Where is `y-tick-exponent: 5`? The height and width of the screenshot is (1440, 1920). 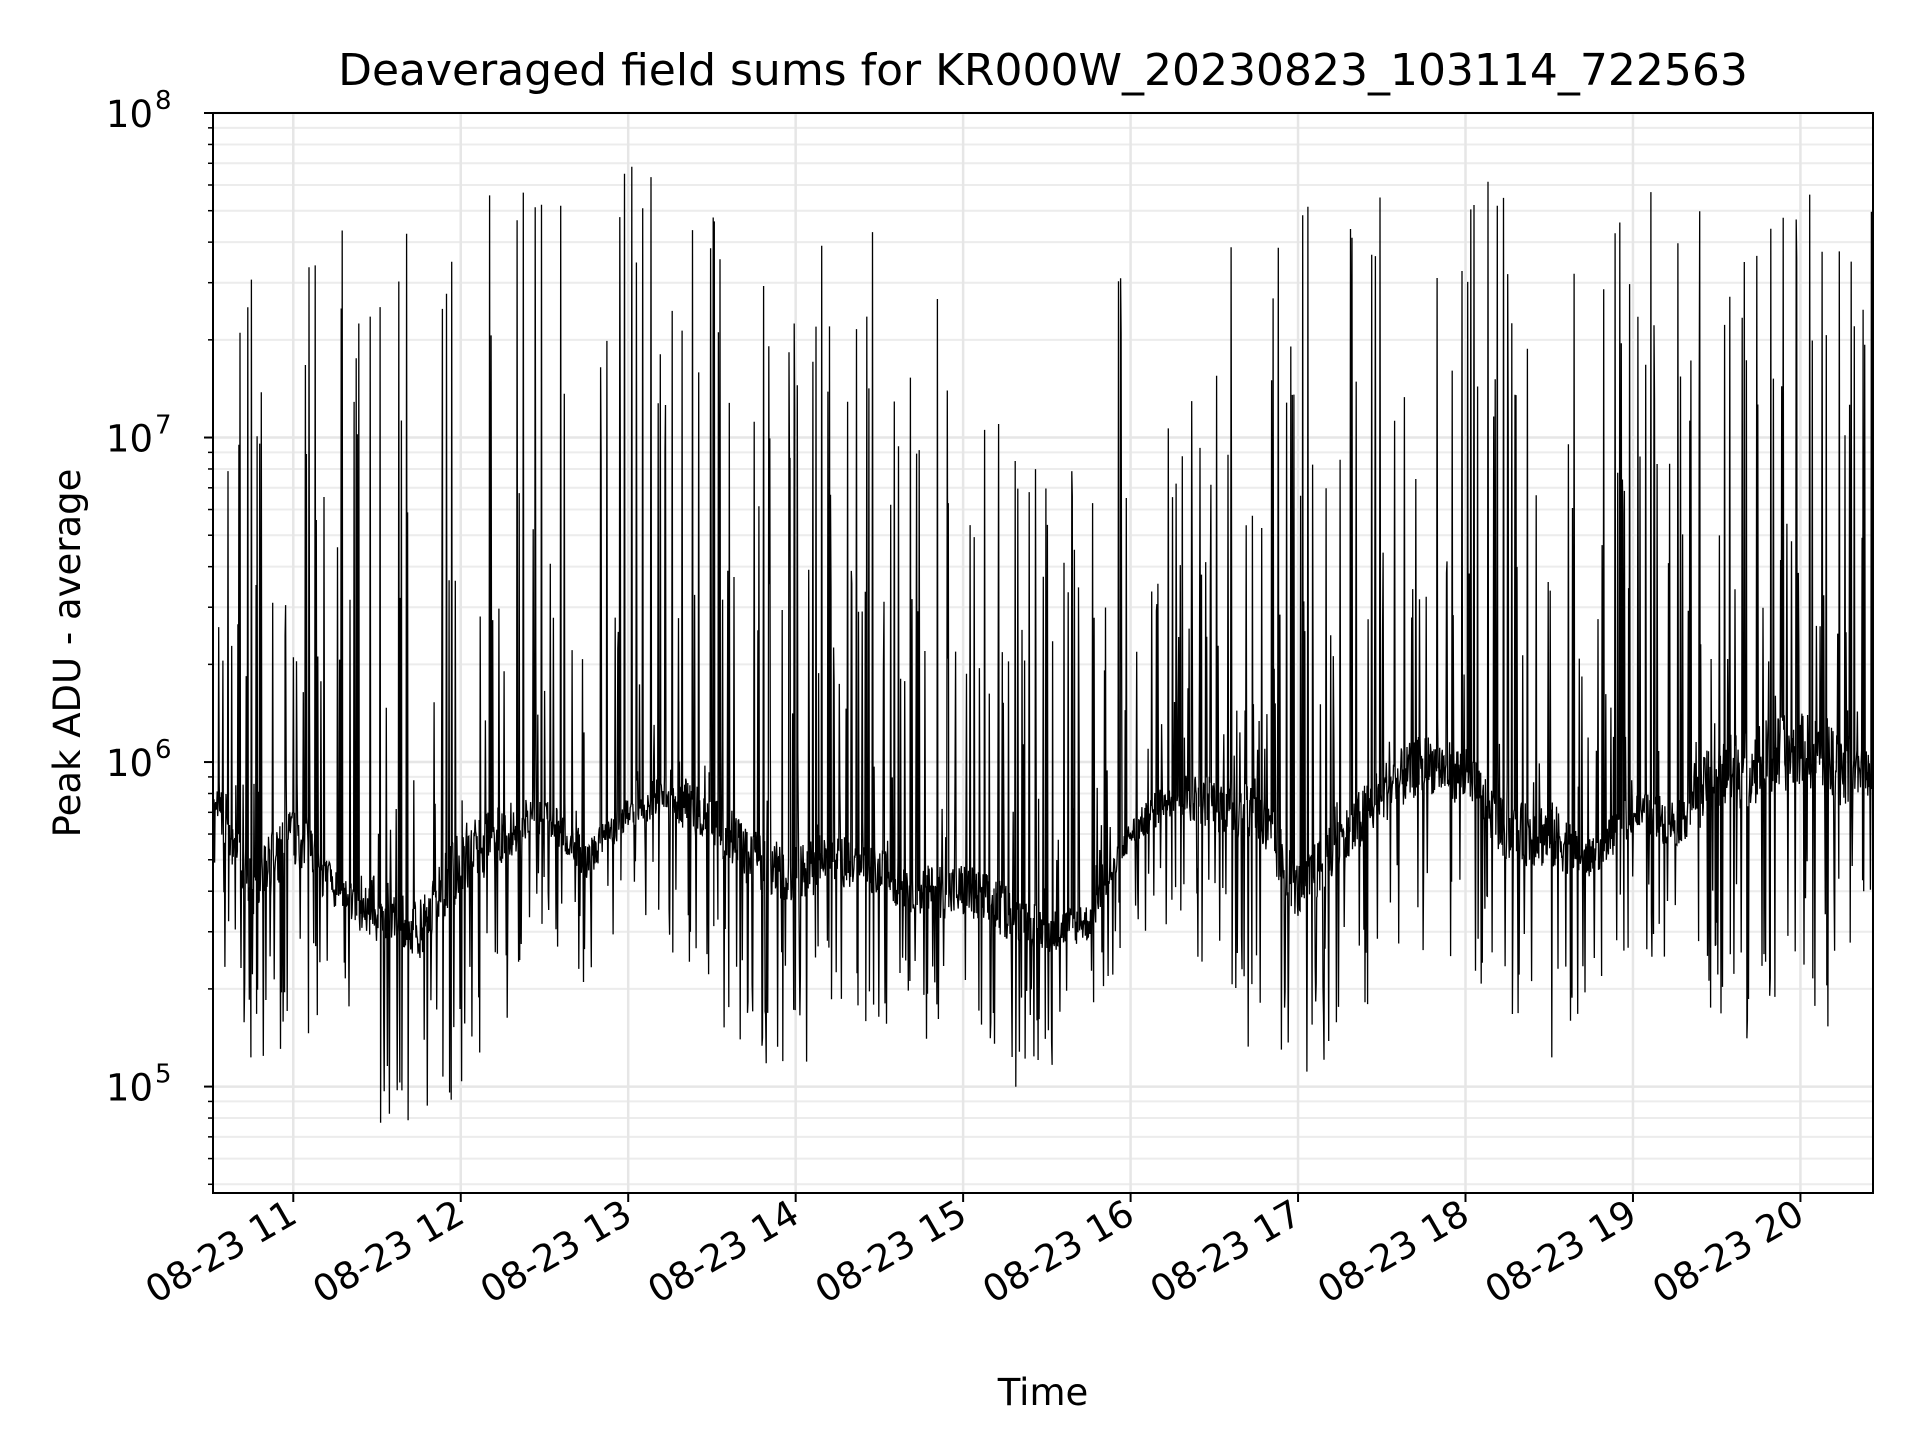
y-tick-exponent: 5 is located at coordinates (163, 1075).